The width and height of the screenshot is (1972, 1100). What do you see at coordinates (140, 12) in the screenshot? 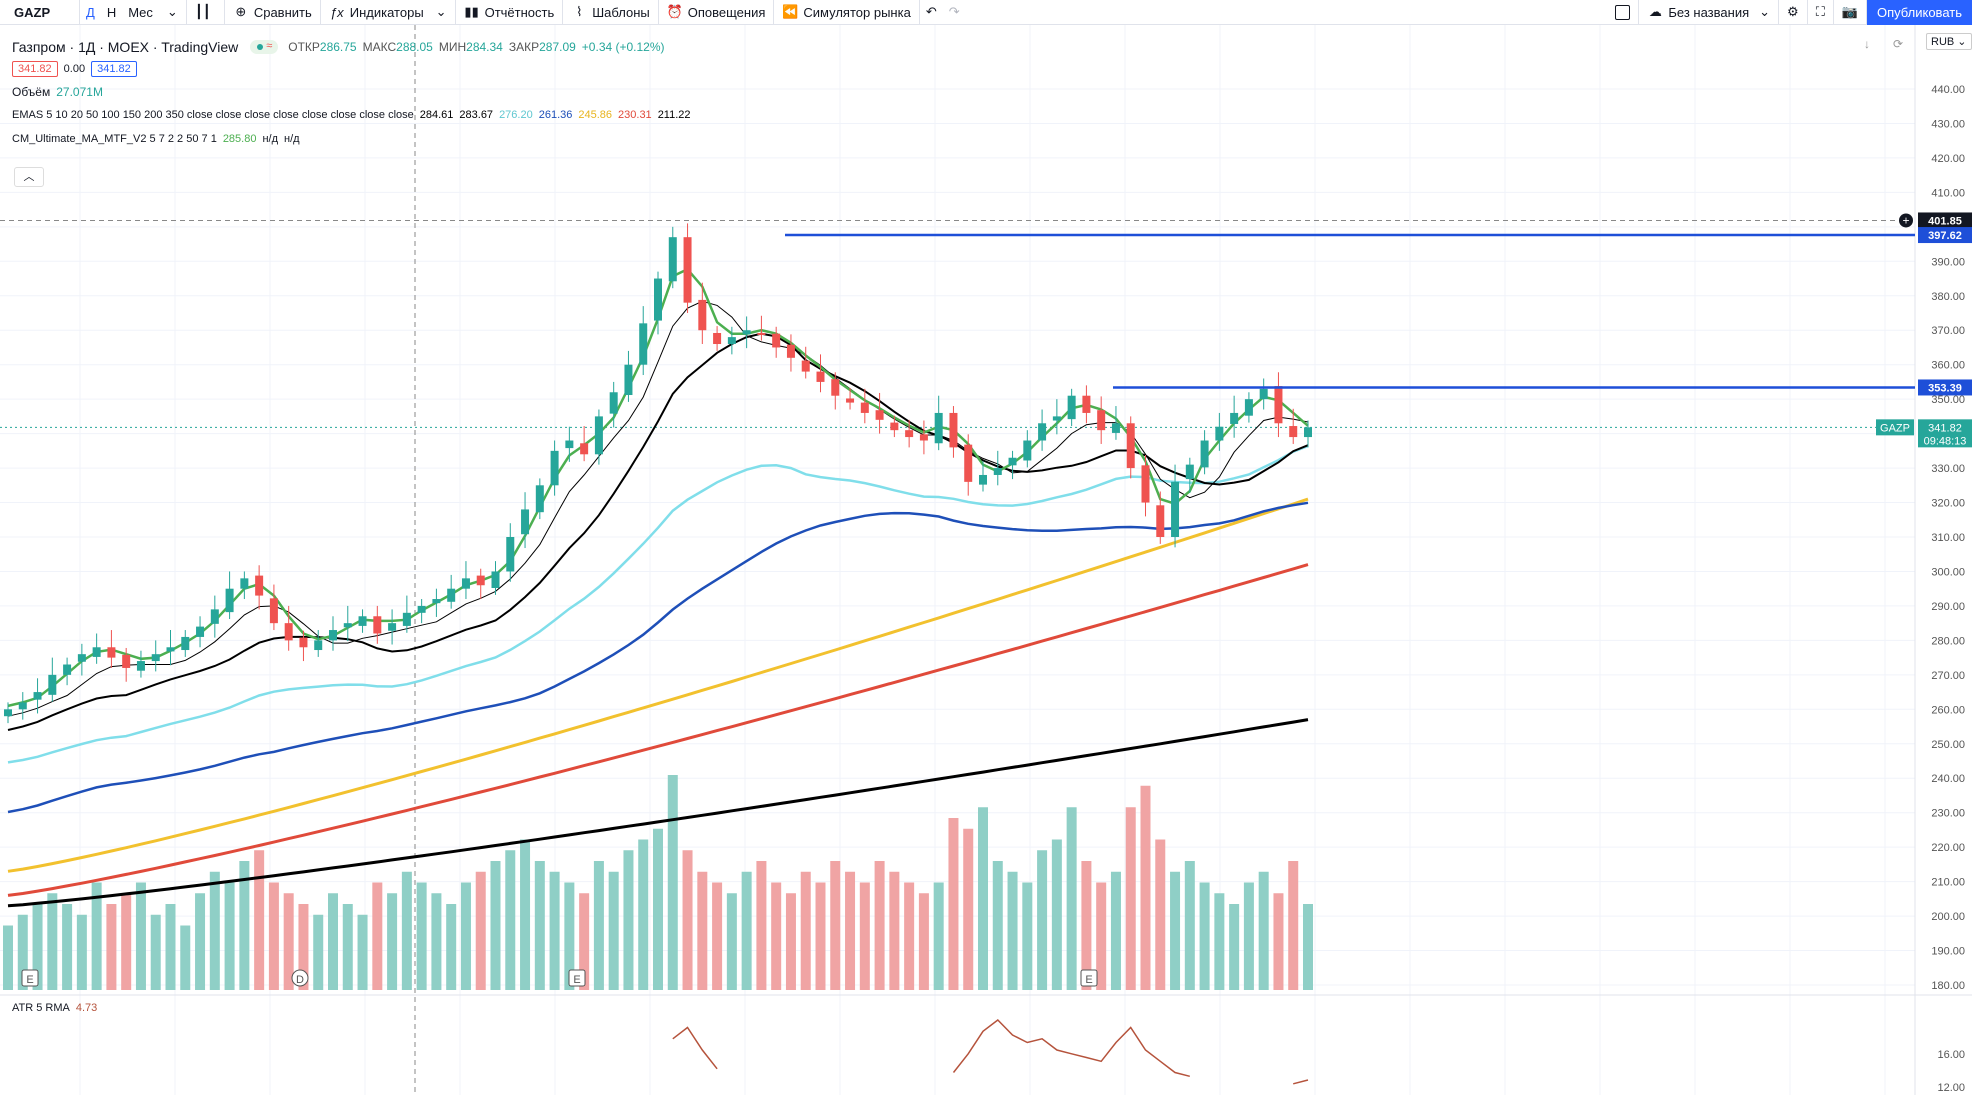
I see `interval-month: Мес` at bounding box center [140, 12].